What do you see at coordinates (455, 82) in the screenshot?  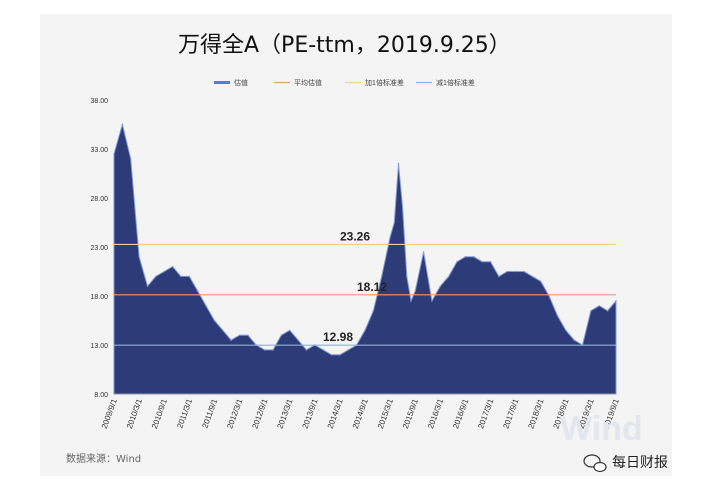 I see `legend-label-minus-sd: 减1倍标准差` at bounding box center [455, 82].